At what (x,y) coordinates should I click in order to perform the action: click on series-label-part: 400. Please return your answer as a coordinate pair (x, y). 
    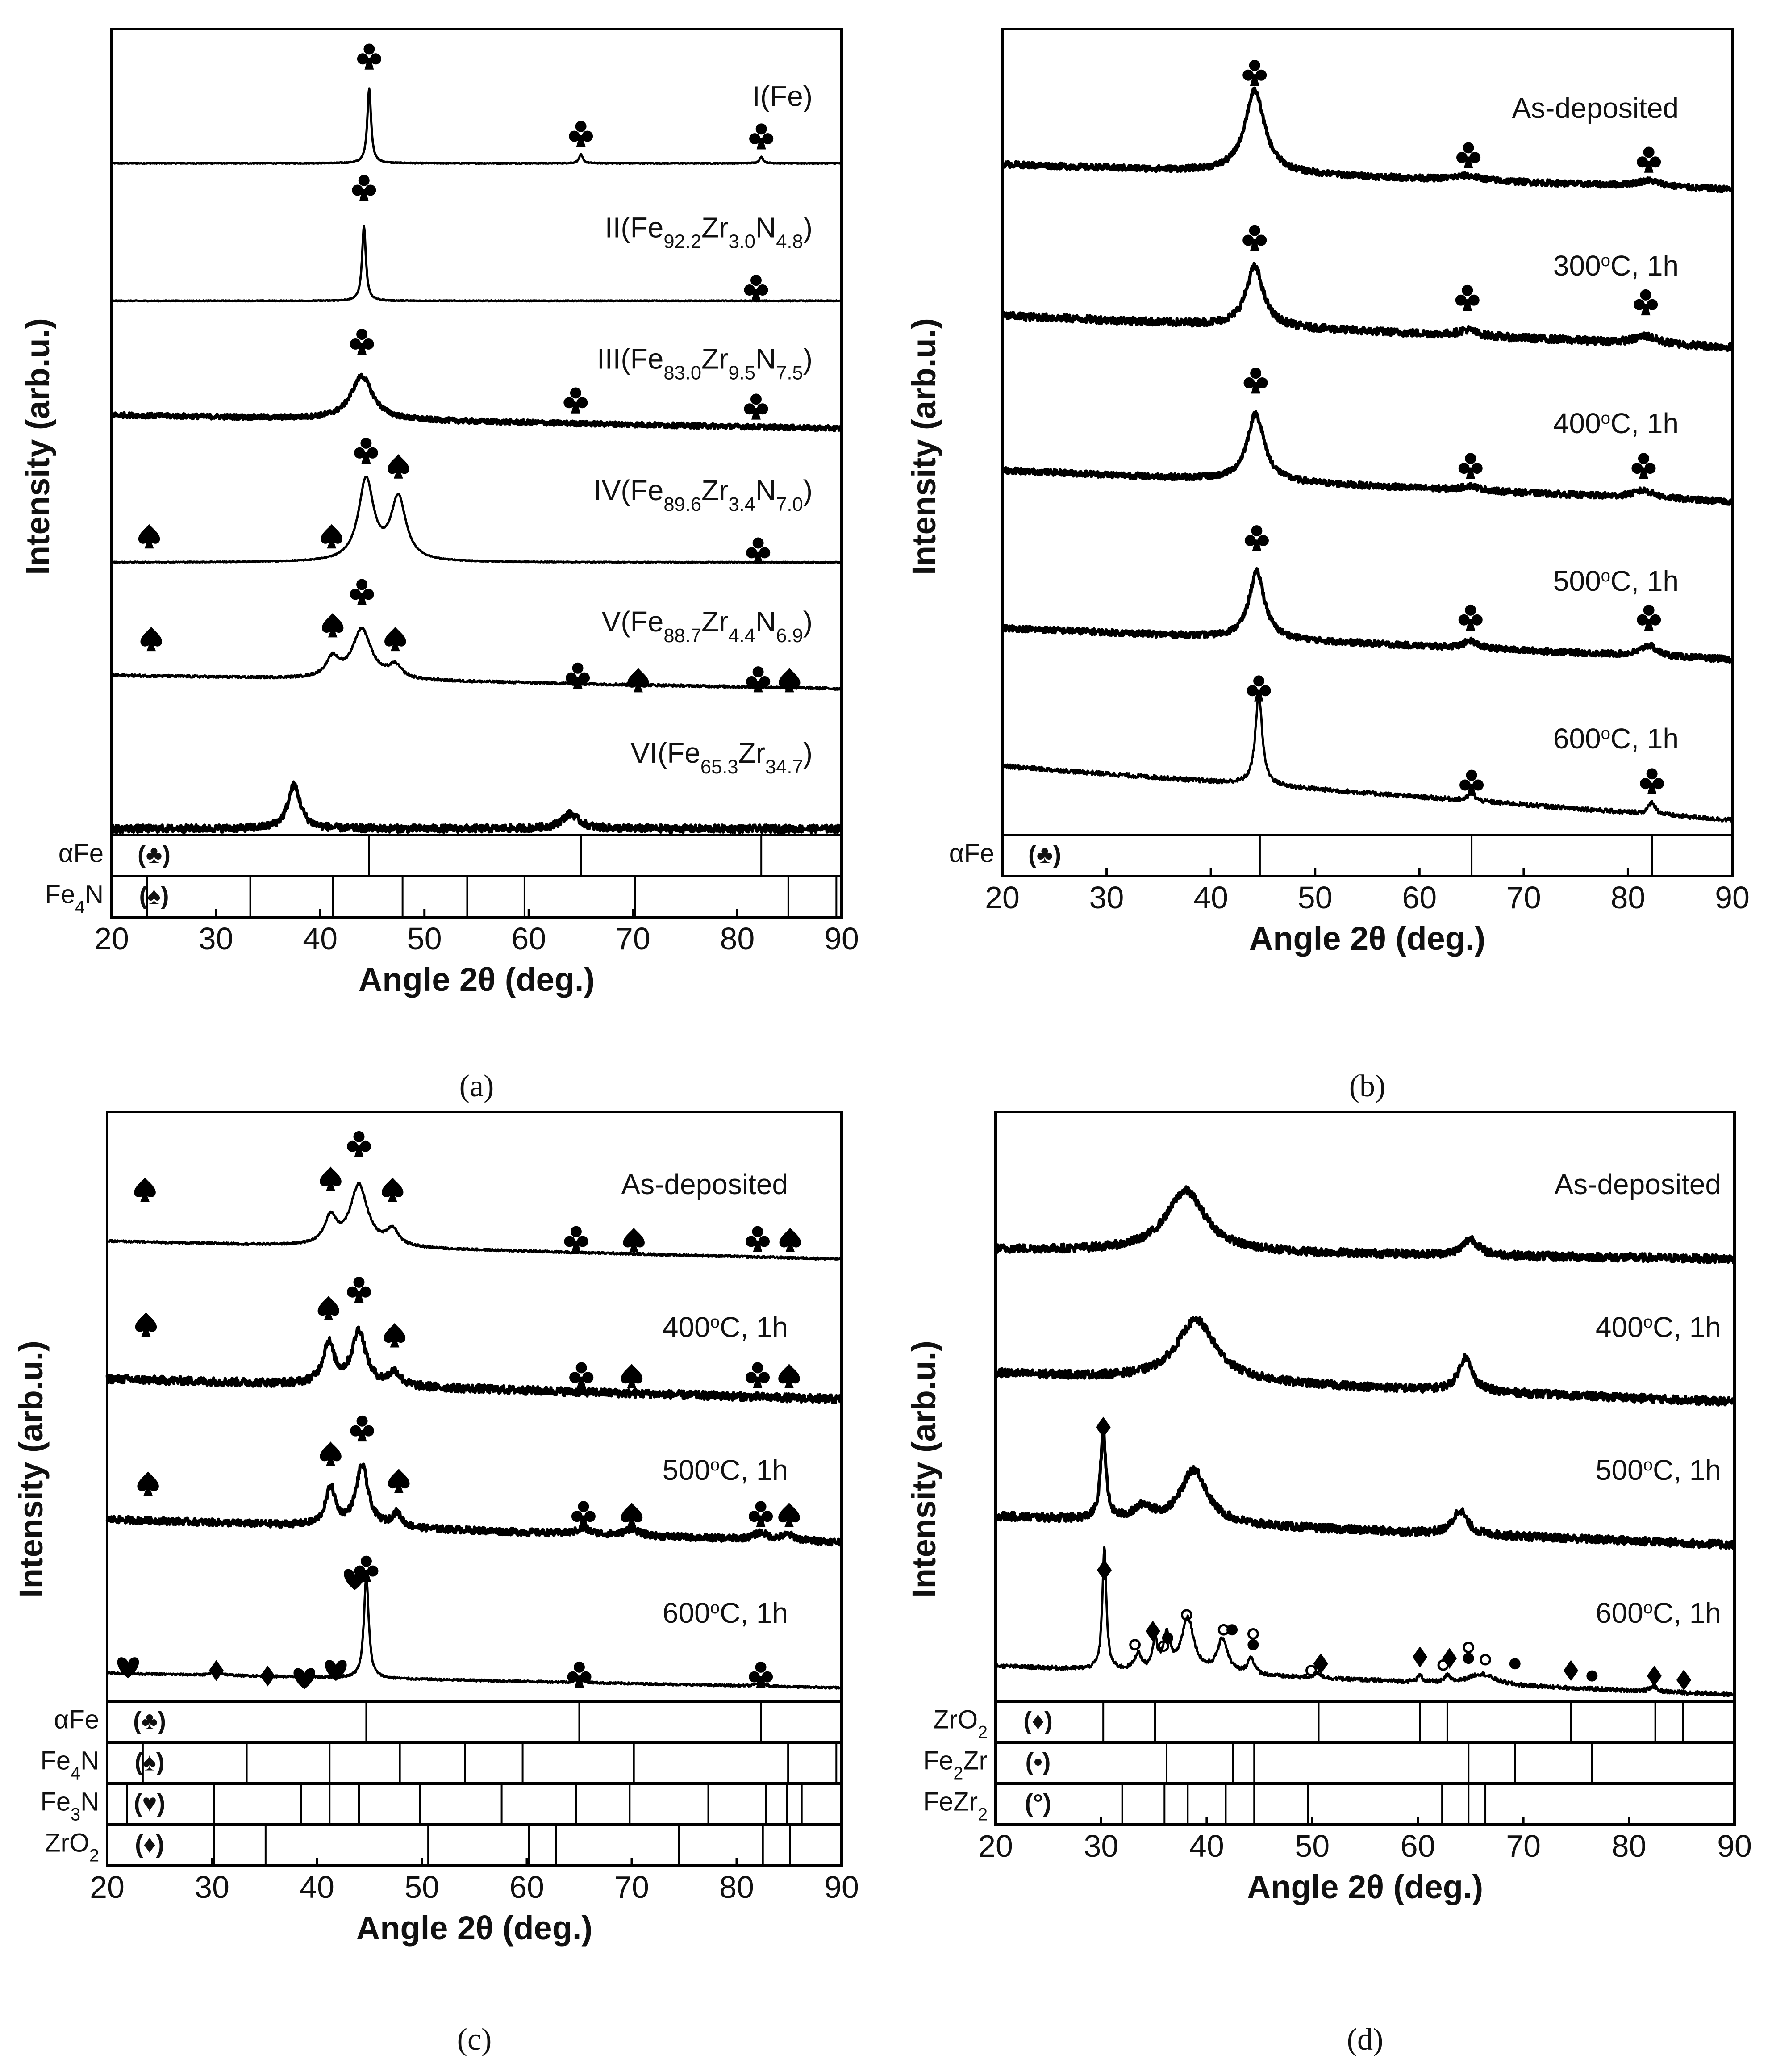
    Looking at the image, I should click on (1619, 1327).